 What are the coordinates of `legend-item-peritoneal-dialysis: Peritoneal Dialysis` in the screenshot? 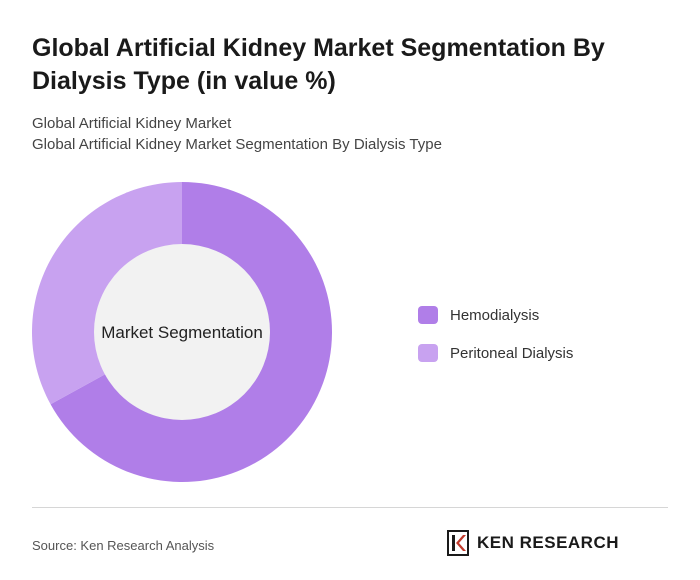 It's located at (495, 353).